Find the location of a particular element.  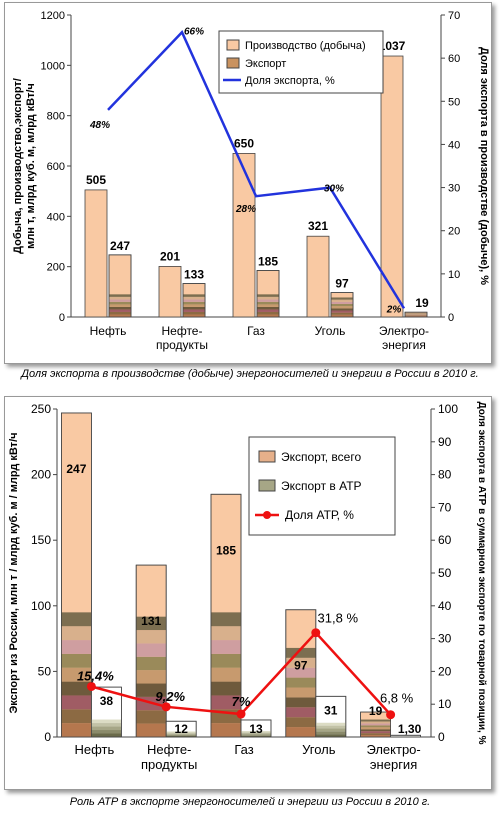

y-axis-title-line: Добыча, производство,экспорт/ is located at coordinates (18, 166).